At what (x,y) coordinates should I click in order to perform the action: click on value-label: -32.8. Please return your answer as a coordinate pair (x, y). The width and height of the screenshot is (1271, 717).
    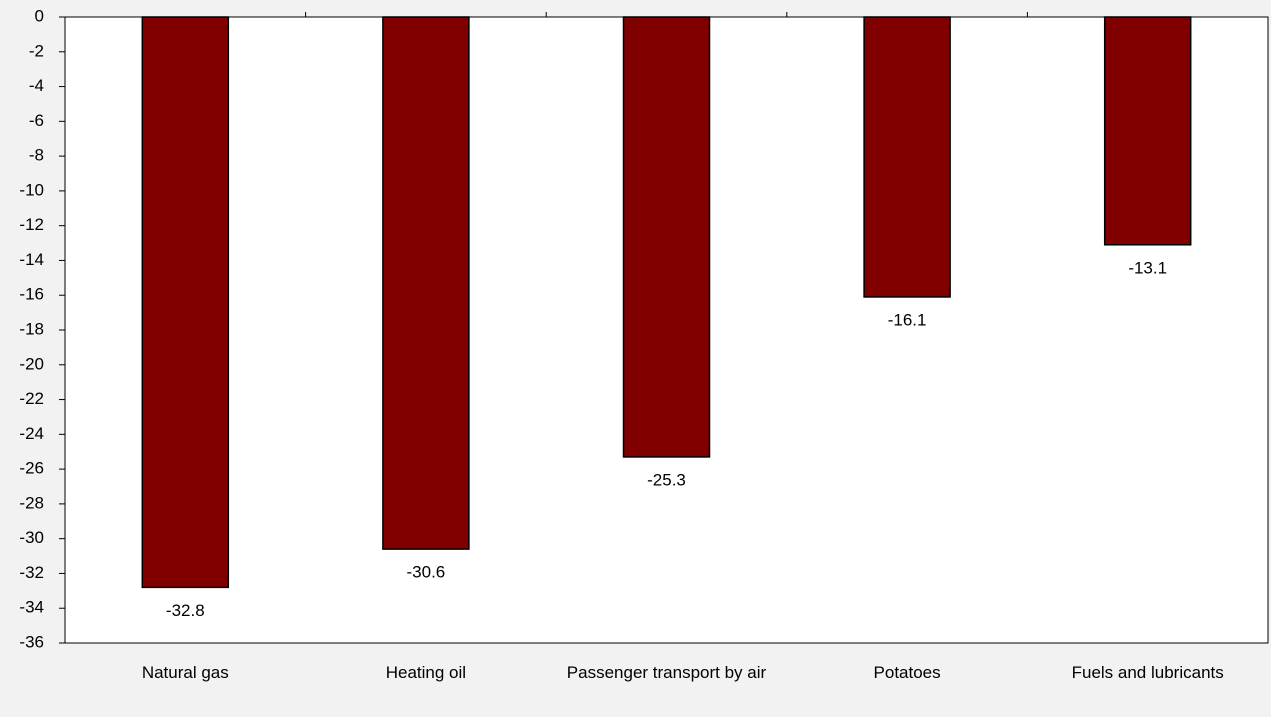
    Looking at the image, I should click on (185, 610).